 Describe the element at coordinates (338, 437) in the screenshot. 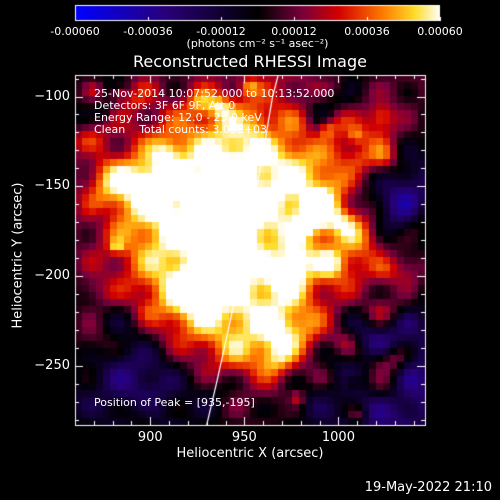

I see `x-tick-label: 1000` at that location.